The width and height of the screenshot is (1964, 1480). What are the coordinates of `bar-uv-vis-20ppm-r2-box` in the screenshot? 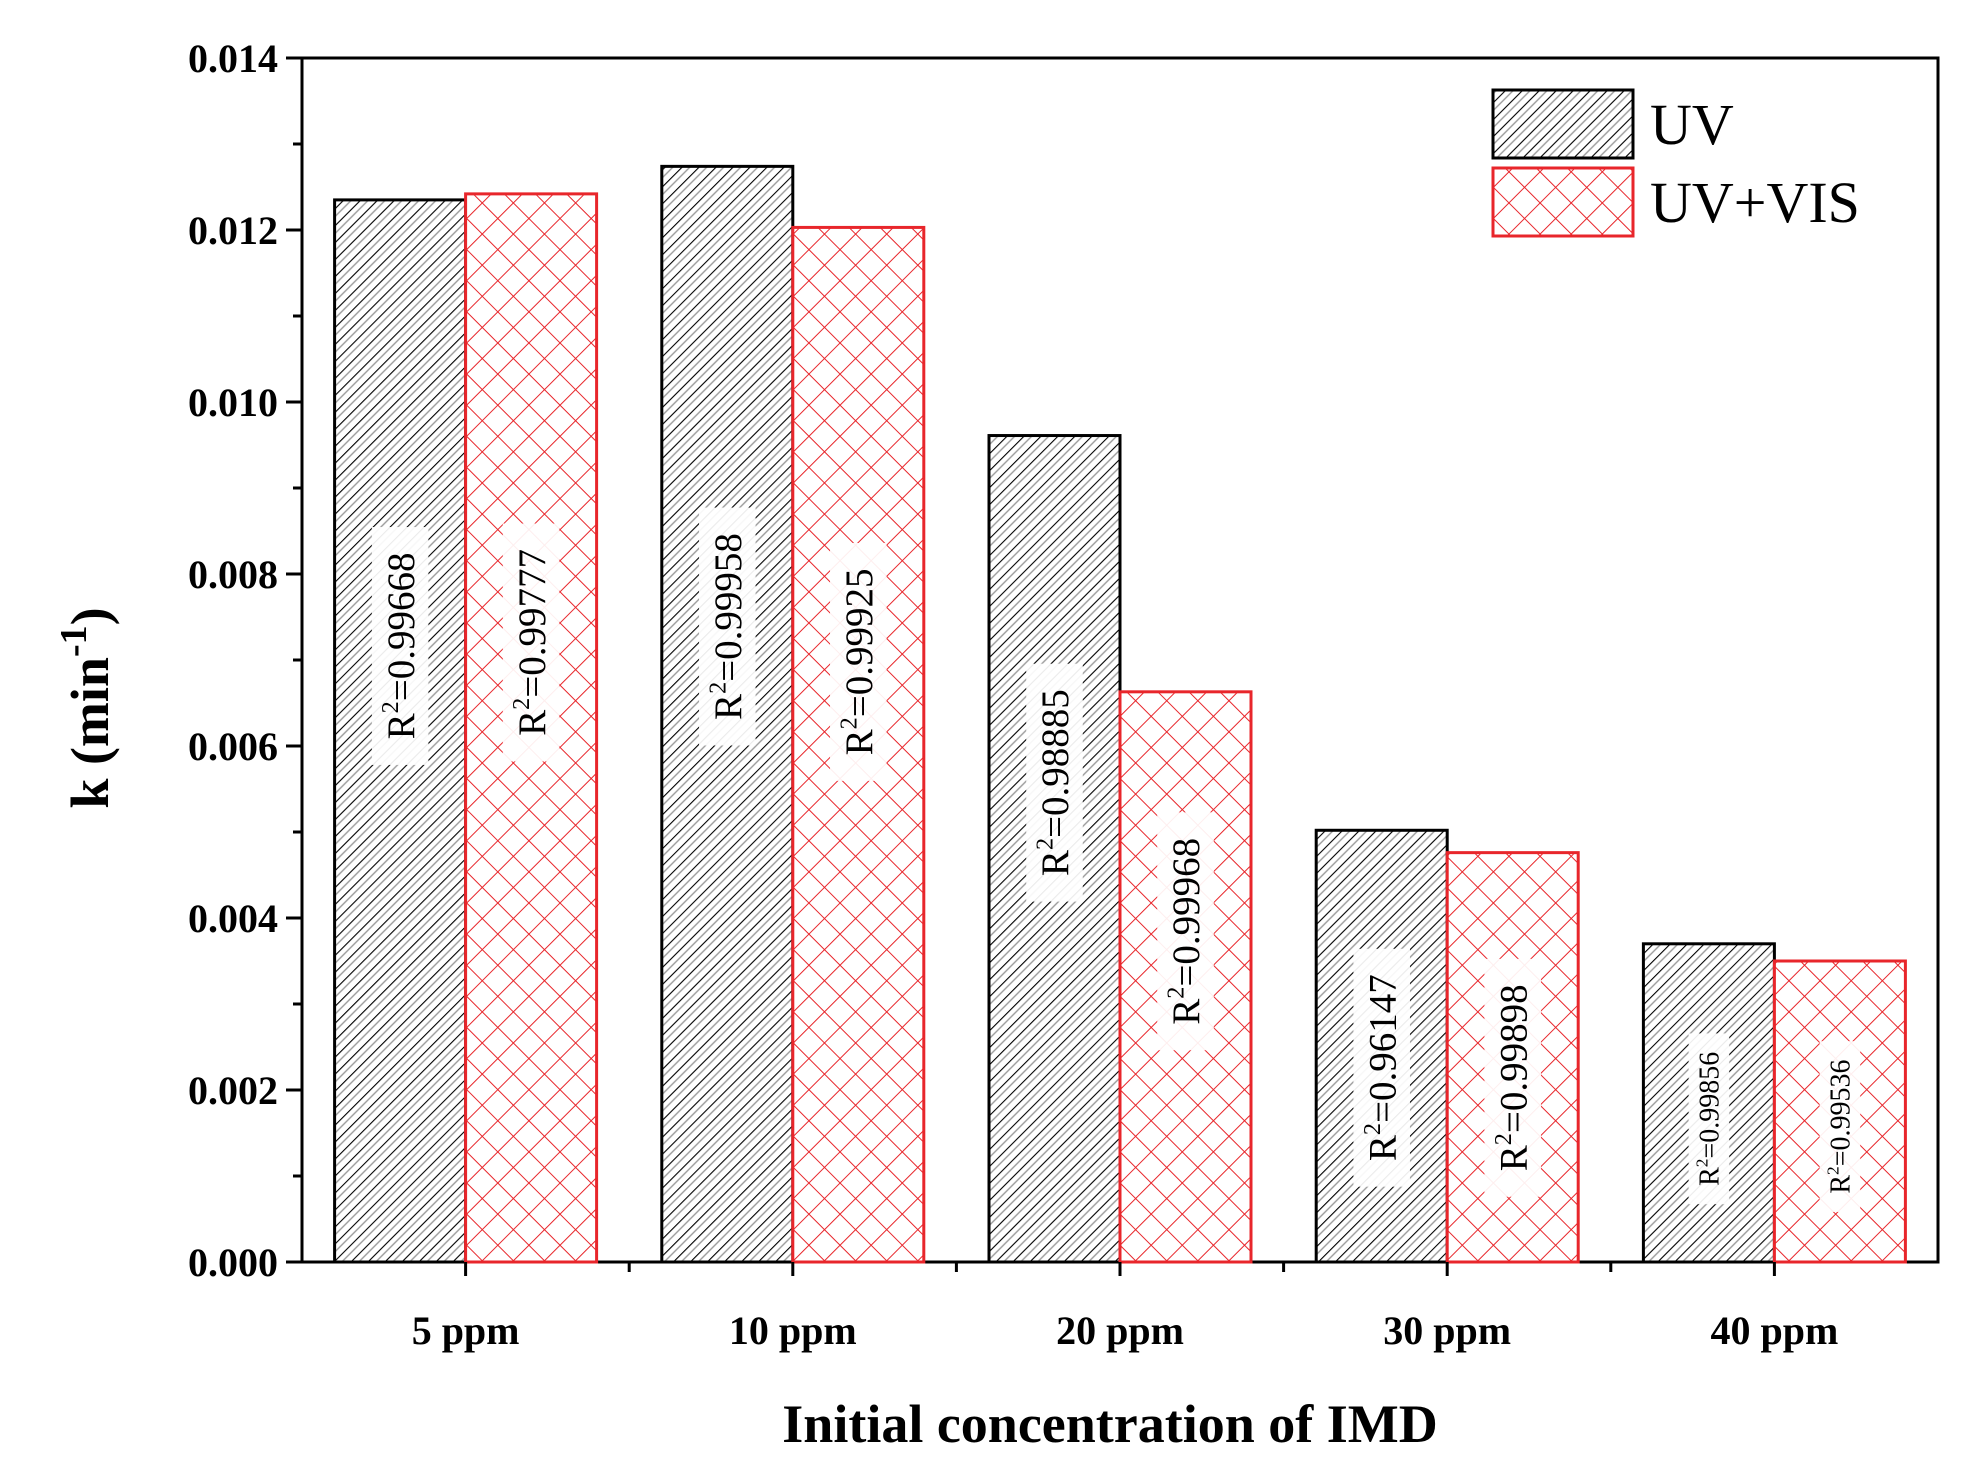 It's located at (1185, 931).